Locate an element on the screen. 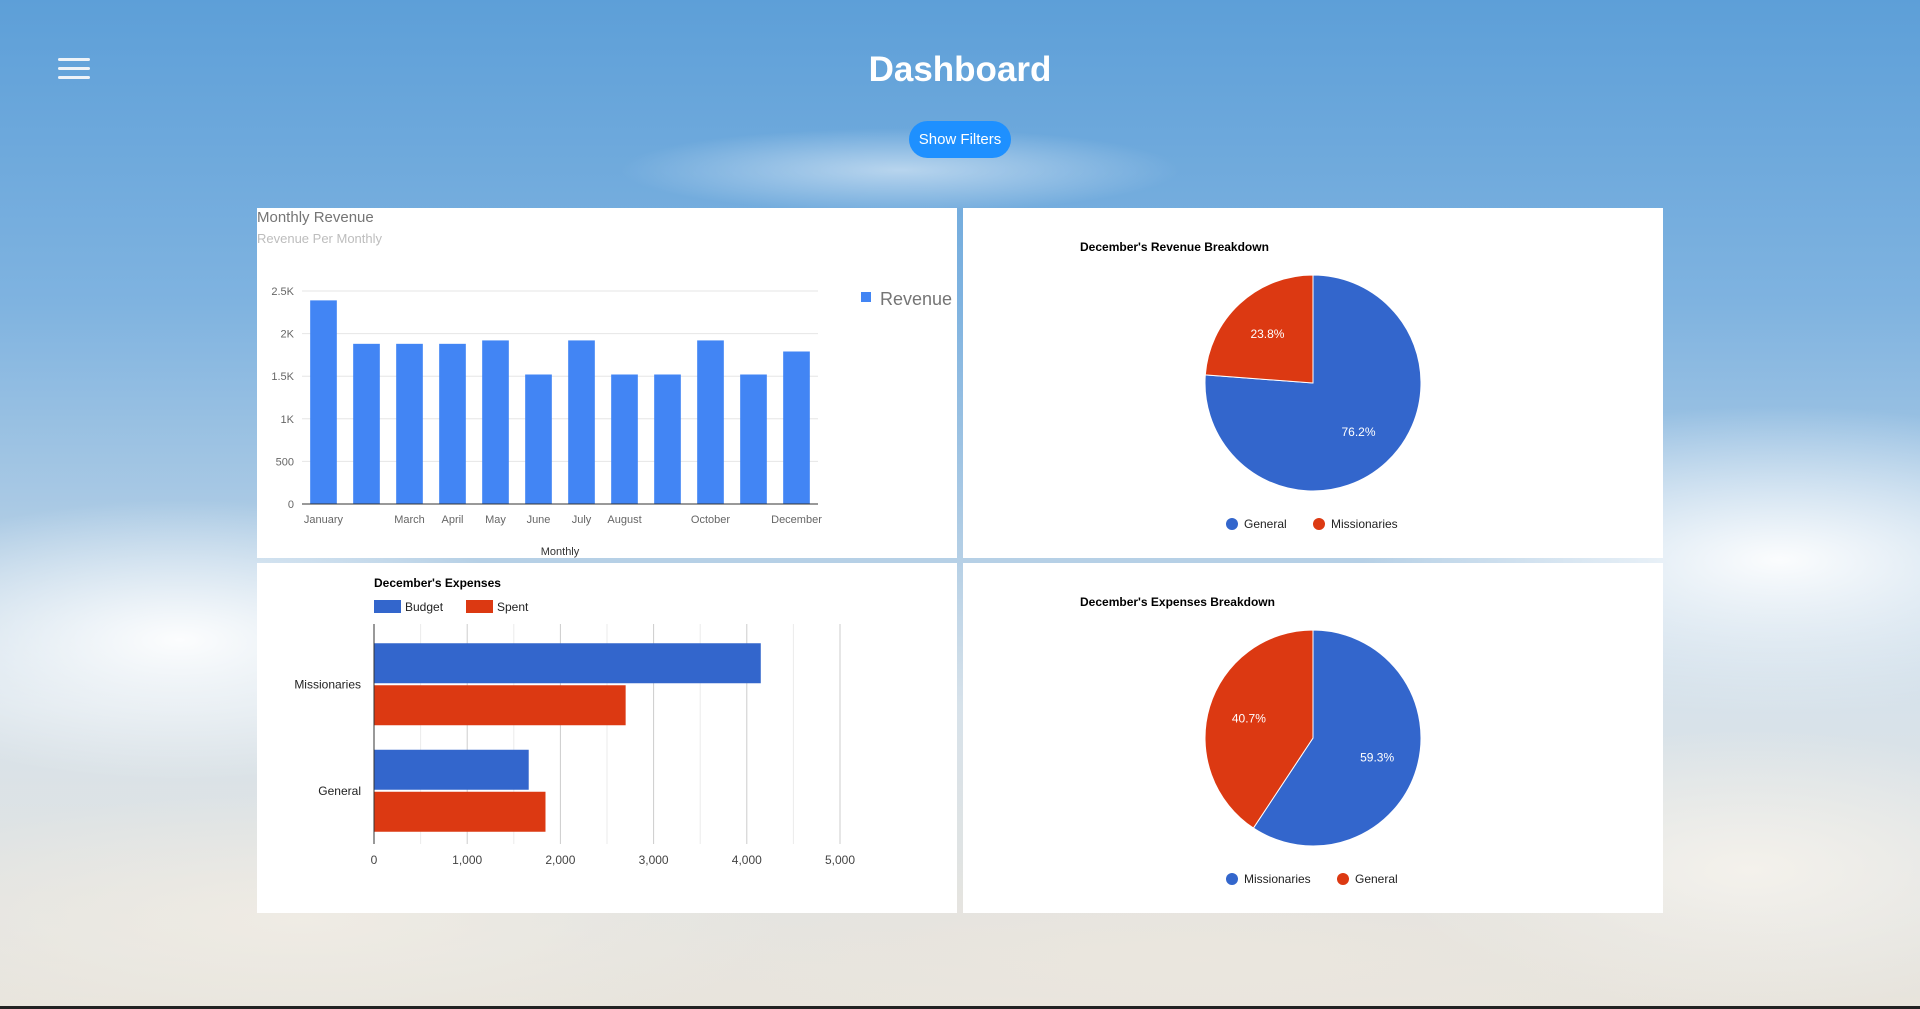 This screenshot has width=1920, height=1009. bar-missionaries-spent is located at coordinates (500, 705).